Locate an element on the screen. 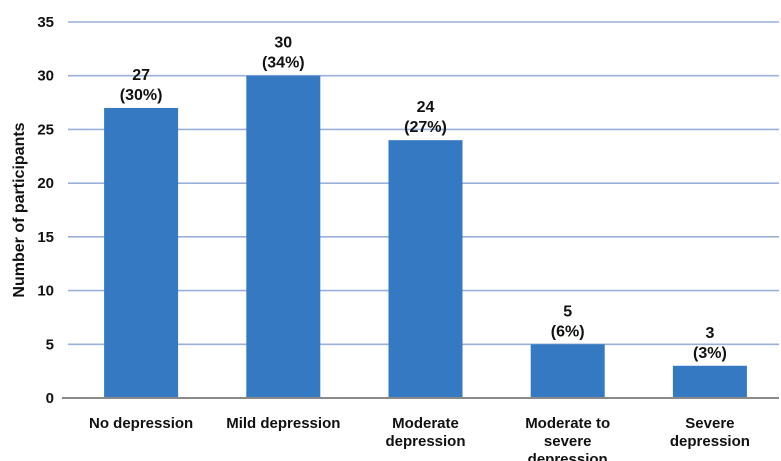 Image resolution: width=781 pixels, height=461 pixels. x-tick-label: No depression is located at coordinates (141, 423).